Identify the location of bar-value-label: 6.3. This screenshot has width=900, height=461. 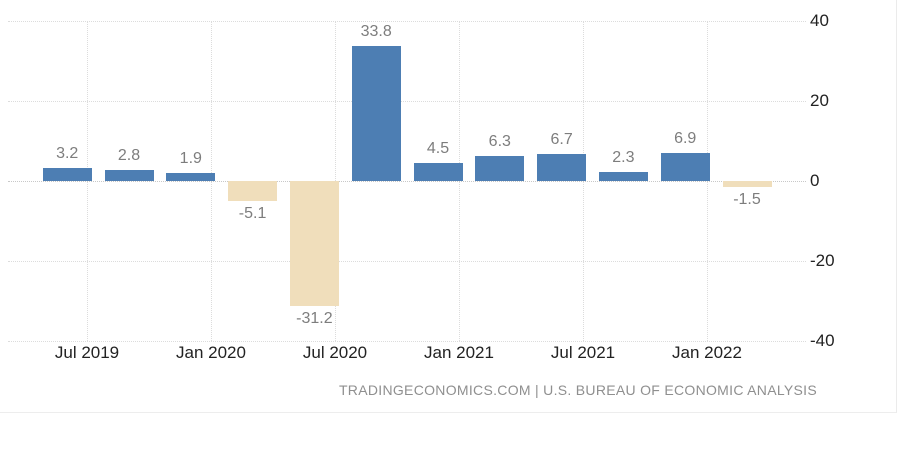
(499, 141).